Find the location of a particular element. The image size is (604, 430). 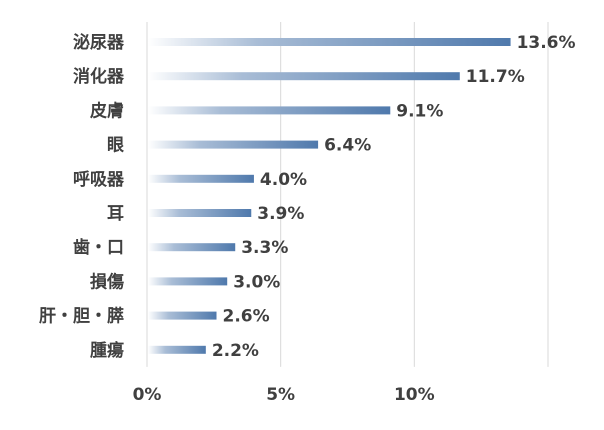

data-label: 3.3% is located at coordinates (264, 248).